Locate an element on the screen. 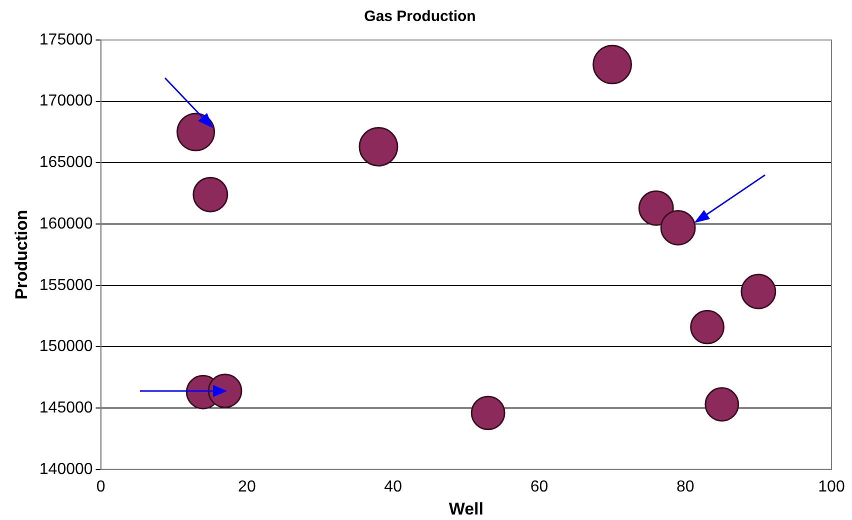  y-tick-label: 160000 is located at coordinates (66, 223).